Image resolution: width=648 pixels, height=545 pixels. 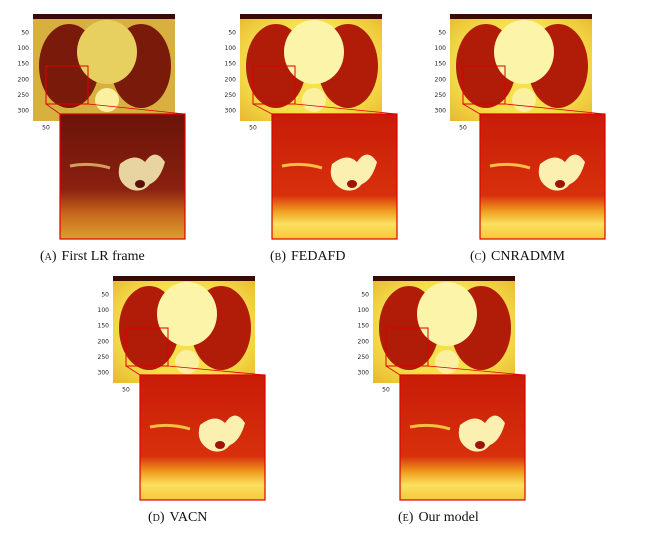 What do you see at coordinates (103, 256) in the screenshot?
I see `caption-text: First LR frame` at bounding box center [103, 256].